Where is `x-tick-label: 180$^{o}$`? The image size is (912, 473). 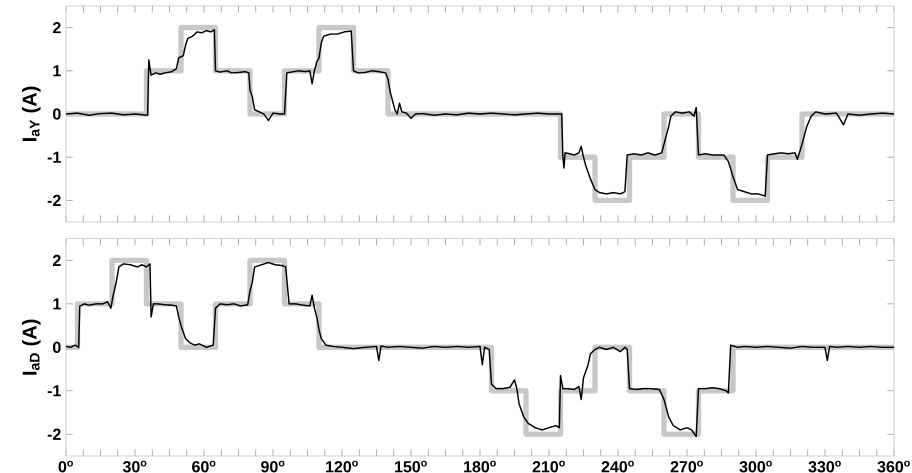
x-tick-label: 180$^{o}$ is located at coordinates (480, 466).